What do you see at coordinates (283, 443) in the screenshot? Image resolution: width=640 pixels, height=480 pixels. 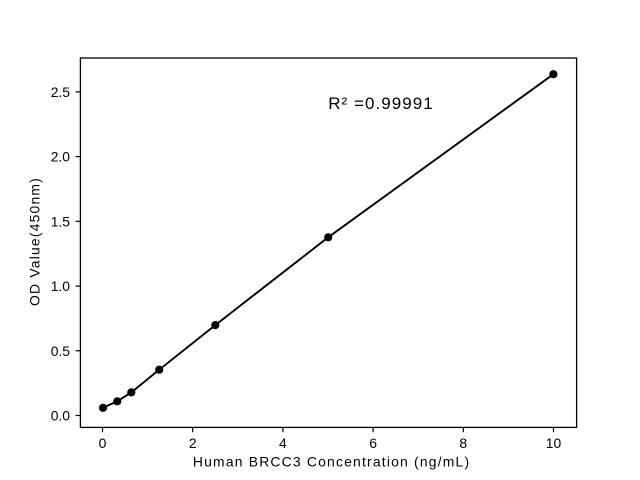 I see `svg-text: 4` at bounding box center [283, 443].